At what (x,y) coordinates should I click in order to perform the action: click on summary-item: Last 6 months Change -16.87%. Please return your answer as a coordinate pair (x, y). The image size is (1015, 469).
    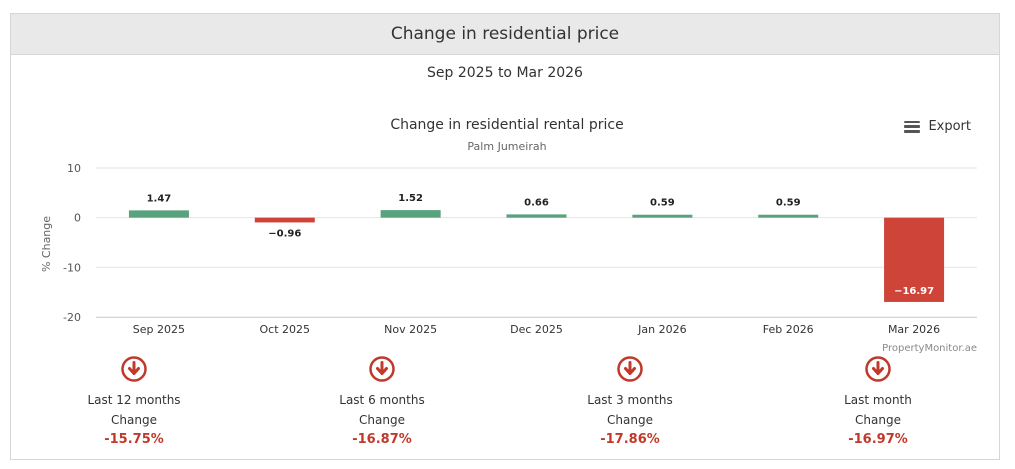
    Looking at the image, I should click on (382, 403).